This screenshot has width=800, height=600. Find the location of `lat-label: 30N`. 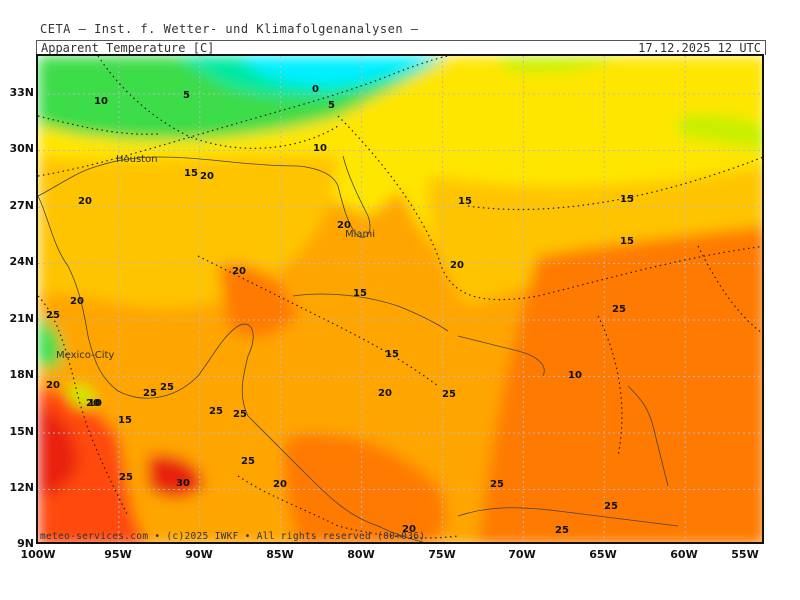

lat-label: 30N is located at coordinates (21, 148).